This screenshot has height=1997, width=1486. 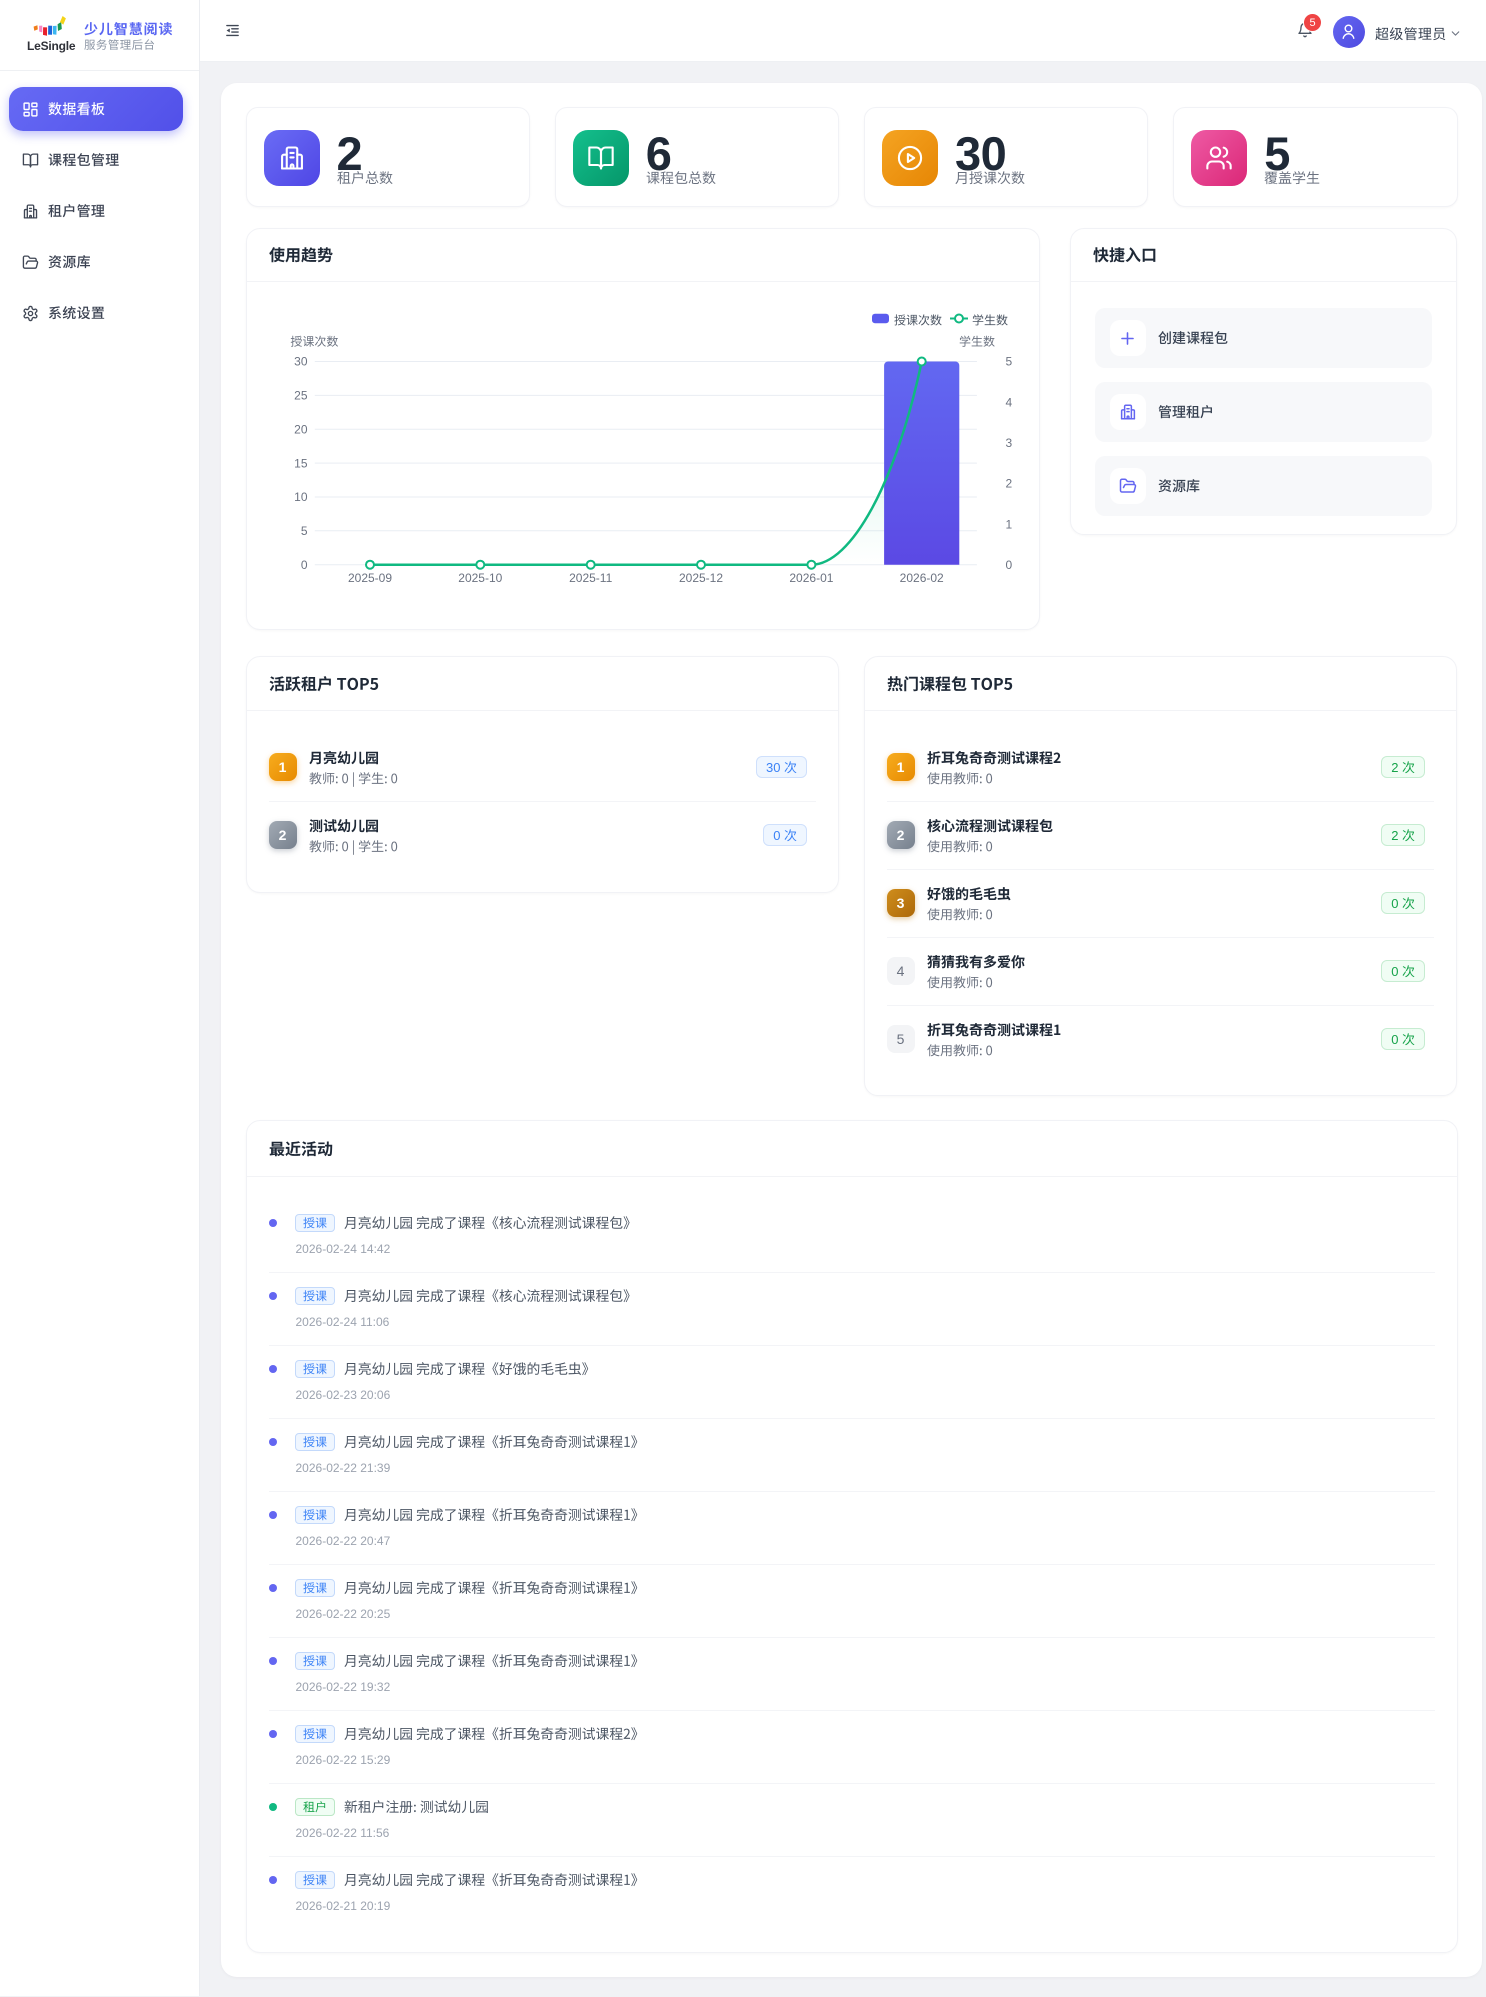 What do you see at coordinates (700, 578) in the screenshot?
I see `svg-text: 2025-12` at bounding box center [700, 578].